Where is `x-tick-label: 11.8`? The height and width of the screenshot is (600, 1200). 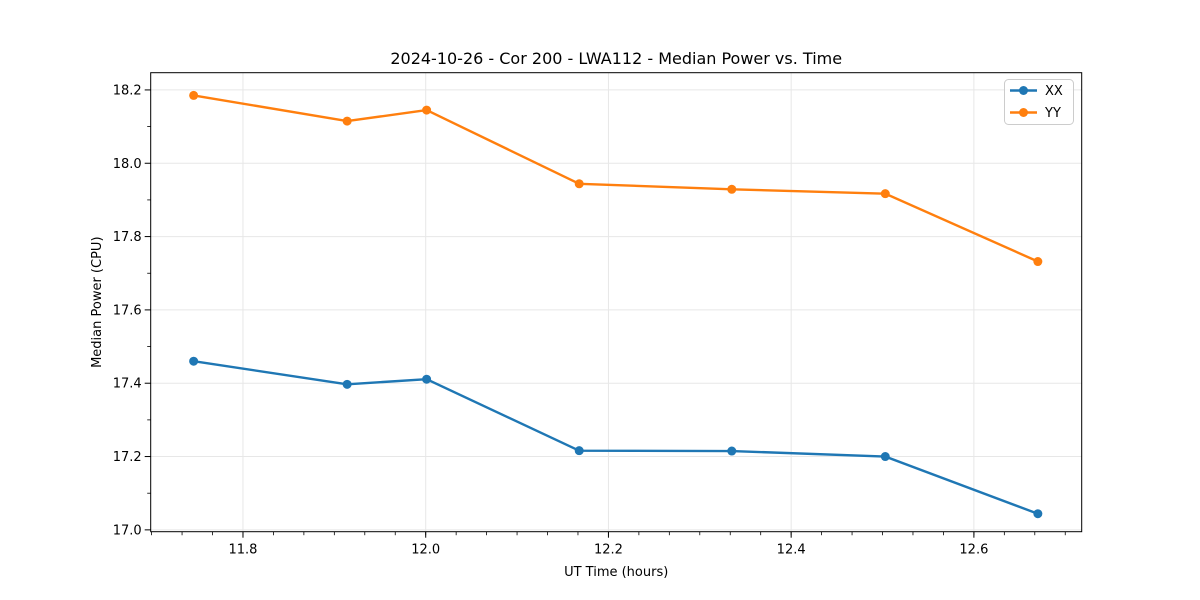 x-tick-label: 11.8 is located at coordinates (243, 550).